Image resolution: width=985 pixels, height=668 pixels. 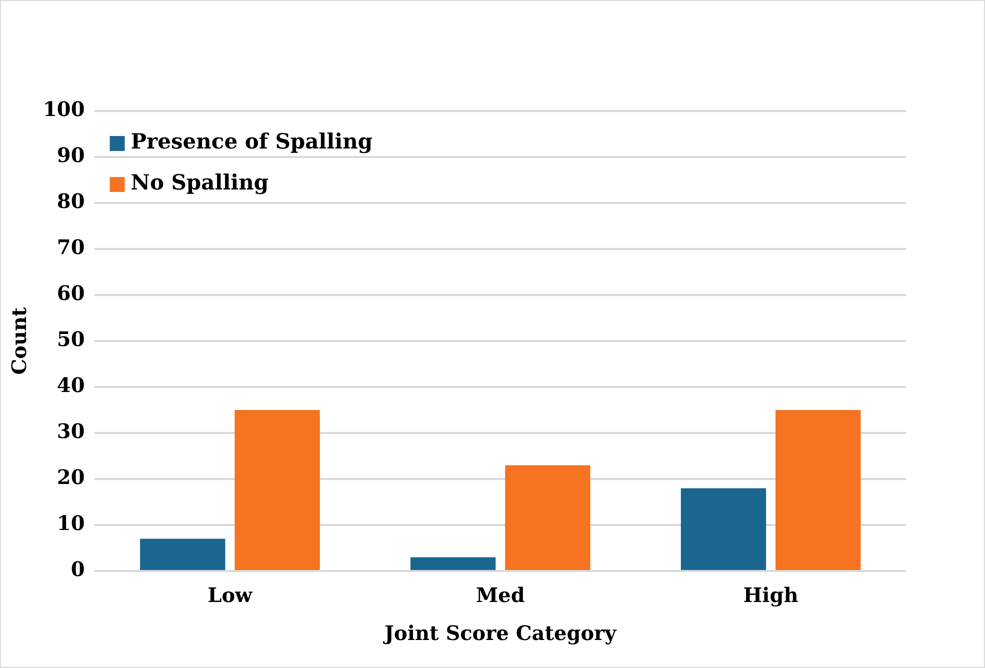 I want to click on x-axis-title: Joint Score Category, so click(x=500, y=633).